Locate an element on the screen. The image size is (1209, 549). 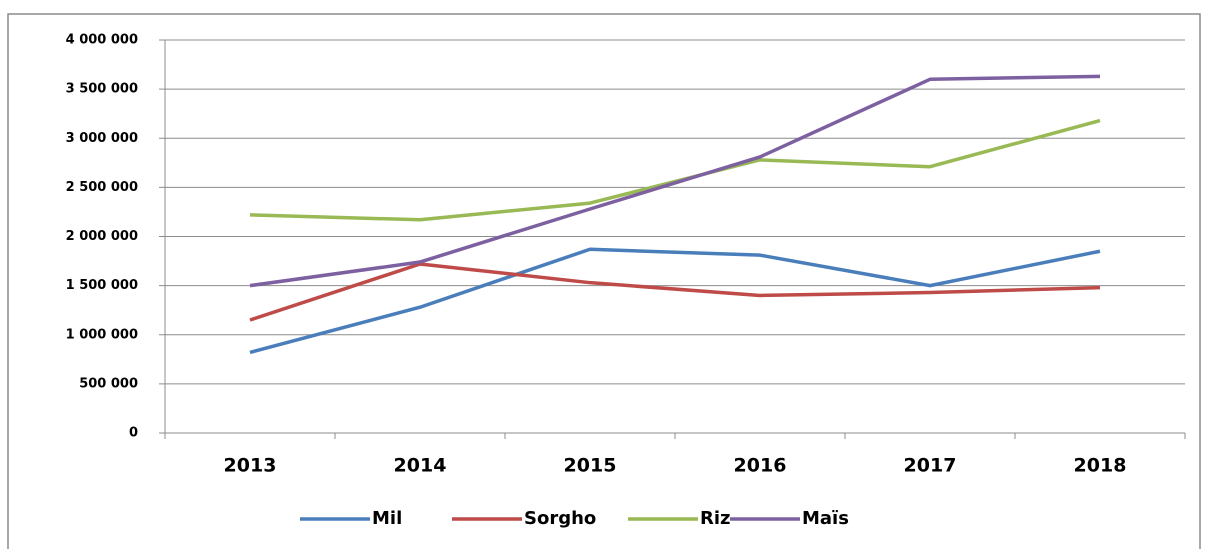
x-tick-label: 2013 is located at coordinates (250, 466).